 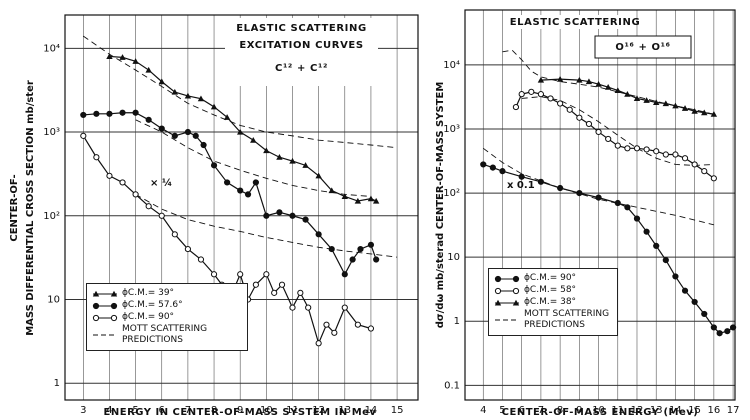 What do you see at coordinates (240, 412) in the screenshot?
I see `x-axis-label: ENERGY IN CENTER-OF-MASS SYSTEM IN Mev` at bounding box center [240, 412].